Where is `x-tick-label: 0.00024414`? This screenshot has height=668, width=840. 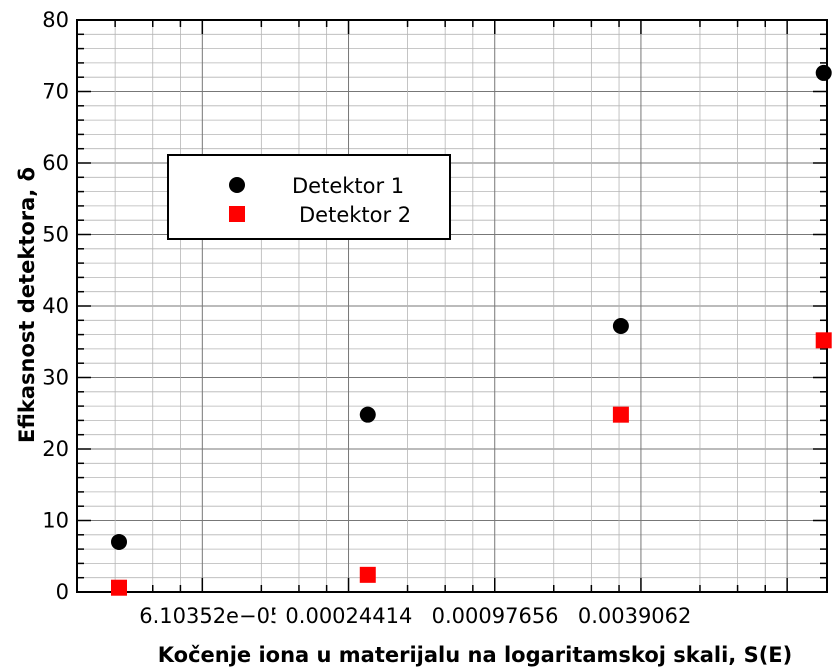 x-tick-label: 0.00024414 is located at coordinates (348, 616).